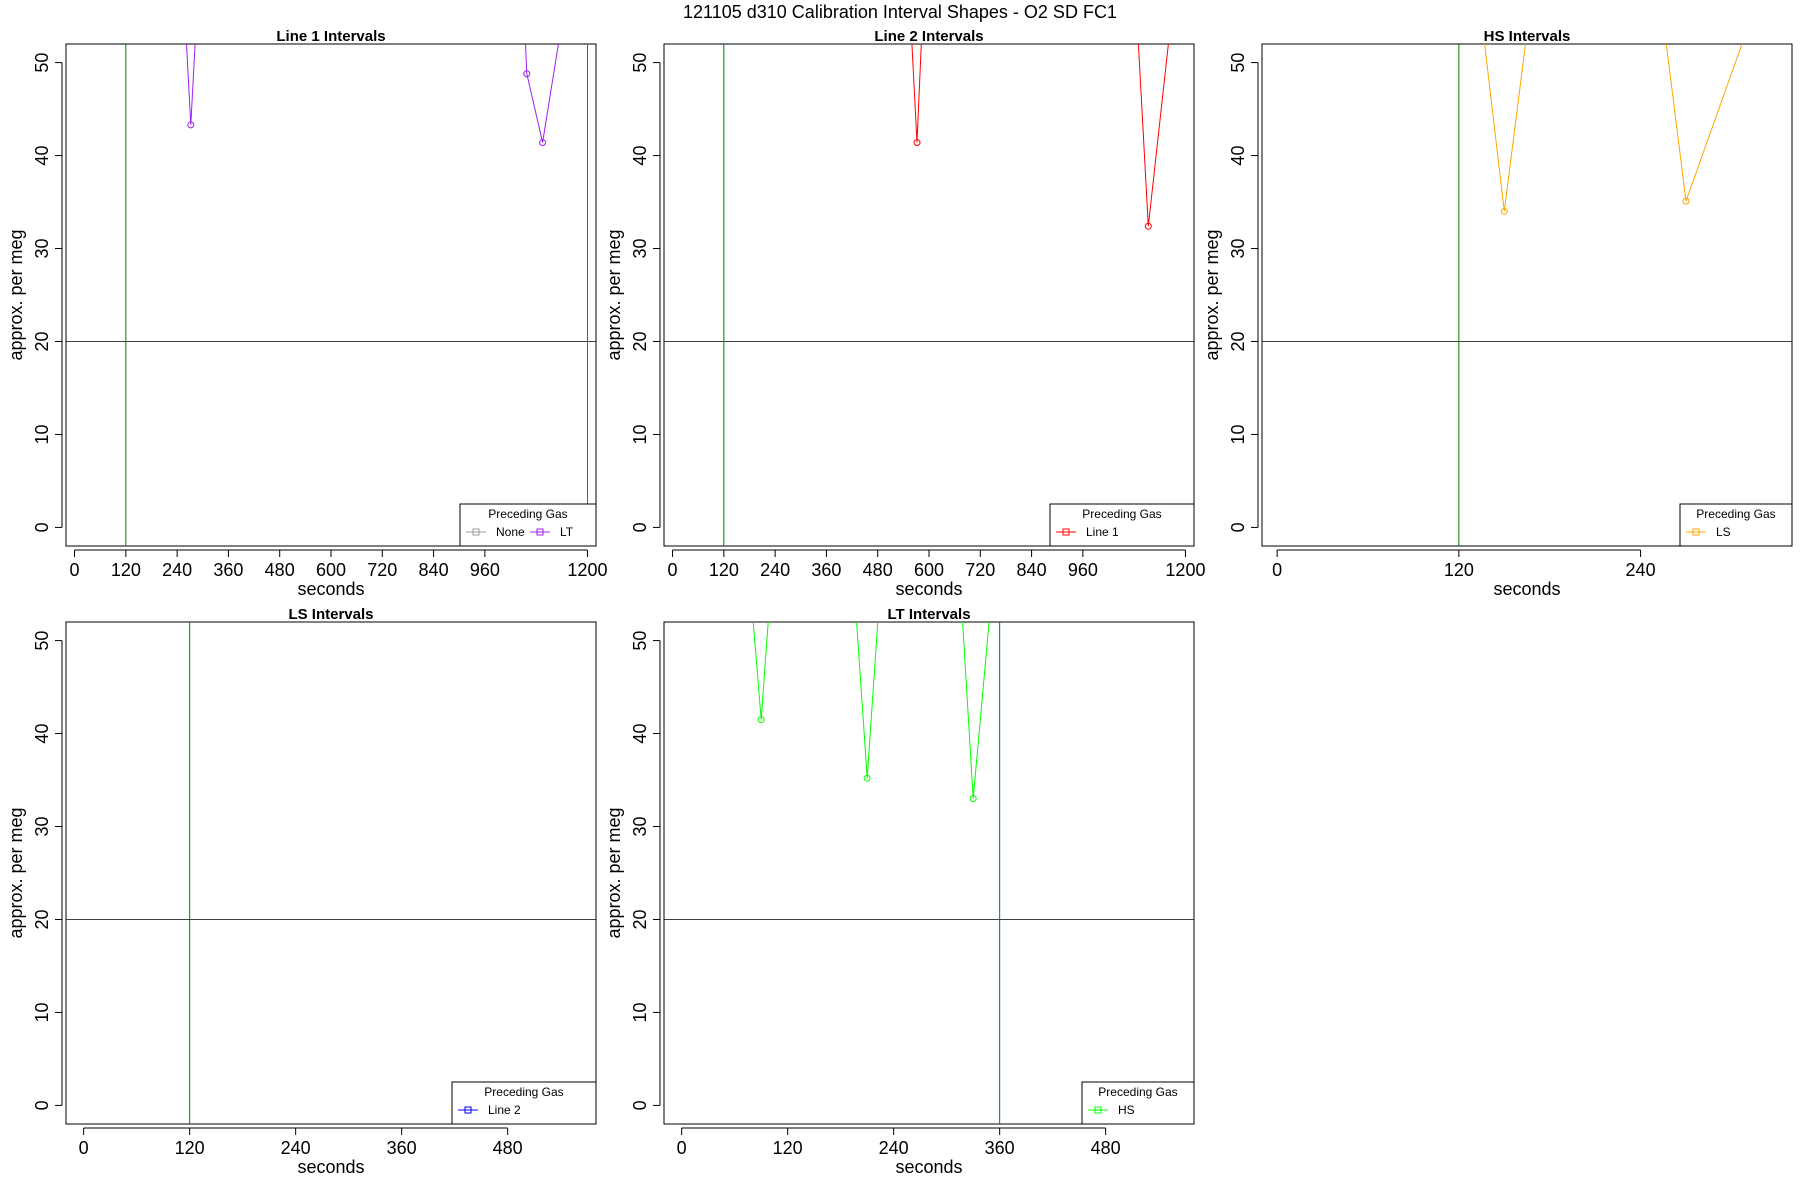 The width and height of the screenshot is (1800, 1200). Describe the element at coordinates (510, 532) in the screenshot. I see `legend-entry-label: None` at that location.